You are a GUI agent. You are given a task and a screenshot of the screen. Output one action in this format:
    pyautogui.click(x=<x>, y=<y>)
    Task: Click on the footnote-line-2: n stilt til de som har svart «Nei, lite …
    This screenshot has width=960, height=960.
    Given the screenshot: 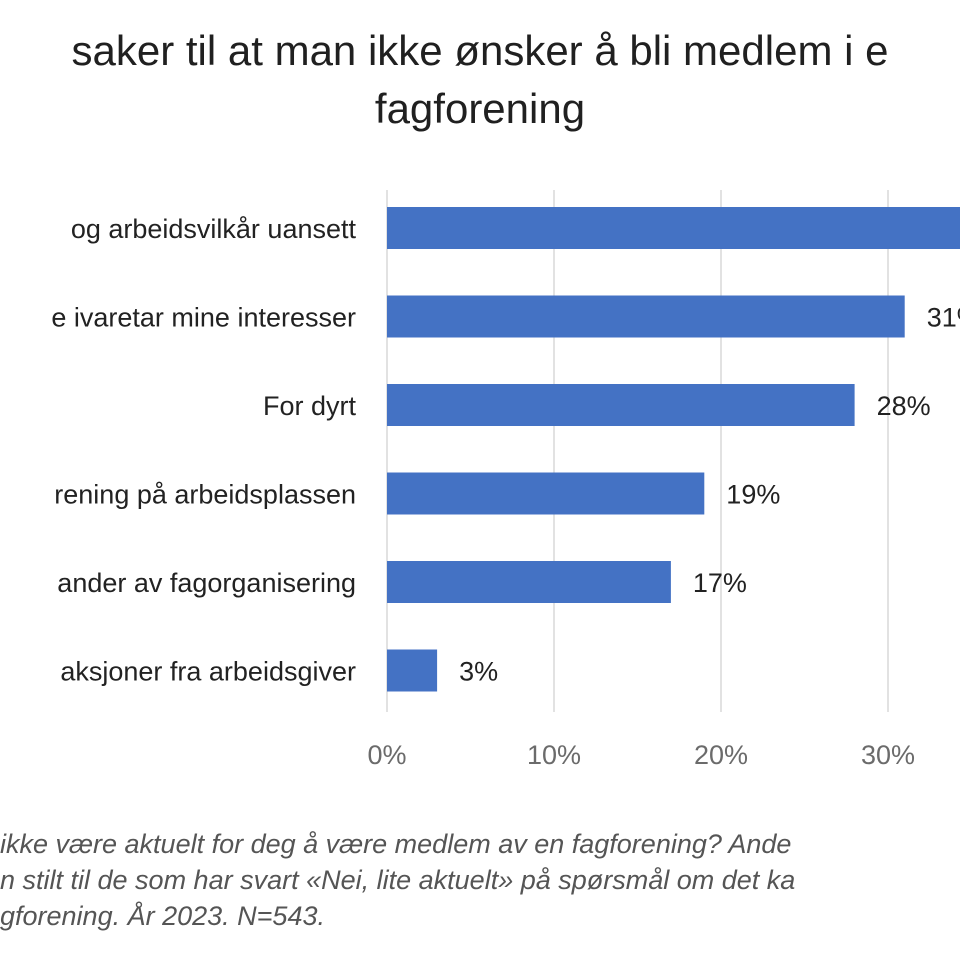 What is the action you would take?
    pyautogui.click(x=398, y=880)
    